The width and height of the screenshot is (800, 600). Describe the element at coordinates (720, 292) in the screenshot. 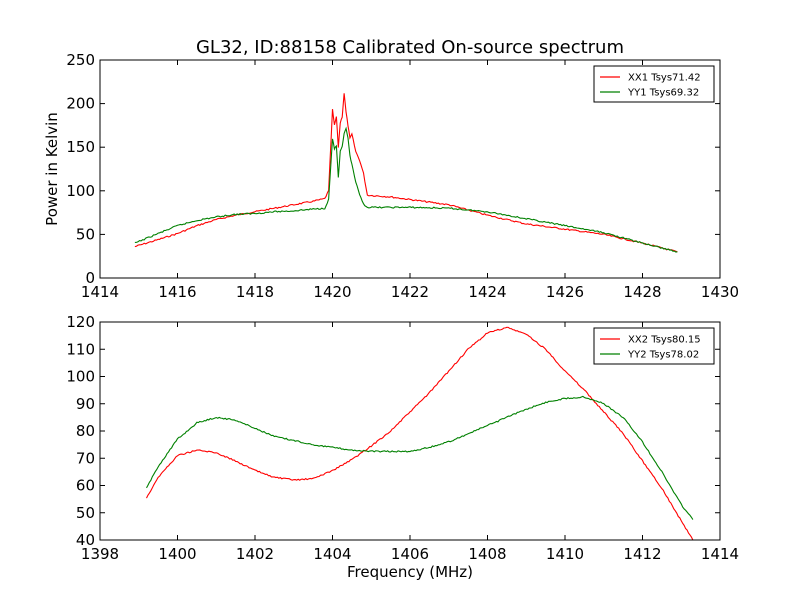

I see `x-tick-label: 1430` at that location.